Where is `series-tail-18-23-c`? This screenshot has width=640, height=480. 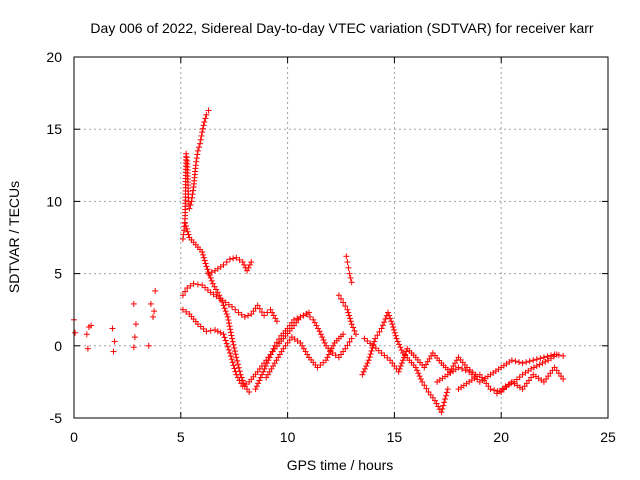 series-tail-18-23-c is located at coordinates (526, 374).